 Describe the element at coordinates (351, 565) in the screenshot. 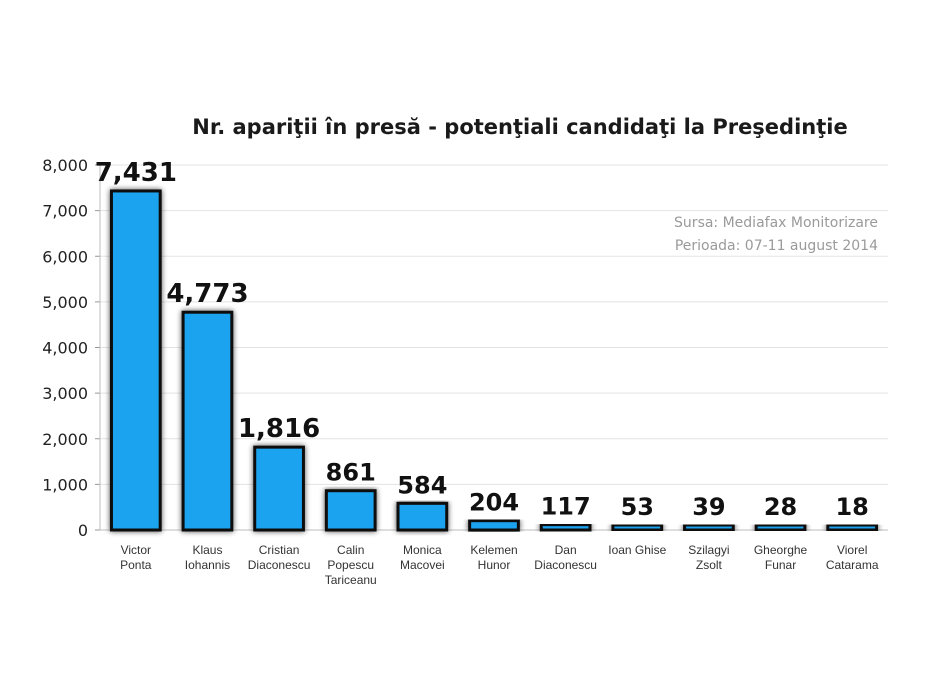

I see `x-tick-label: Calin Popescu Tariceanu` at that location.